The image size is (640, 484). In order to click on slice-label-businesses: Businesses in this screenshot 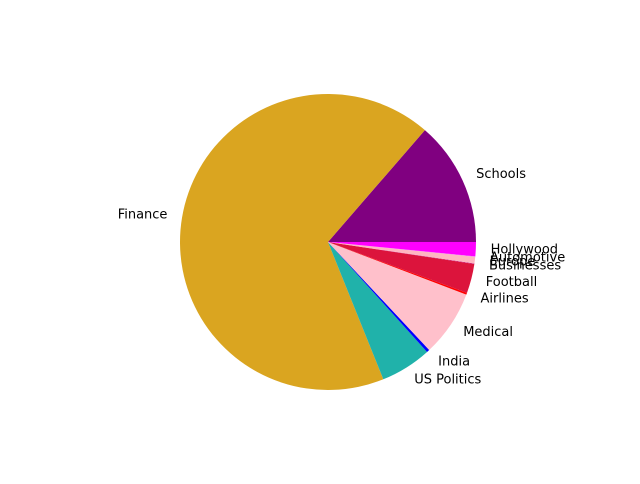, I will do `click(525, 265)`.